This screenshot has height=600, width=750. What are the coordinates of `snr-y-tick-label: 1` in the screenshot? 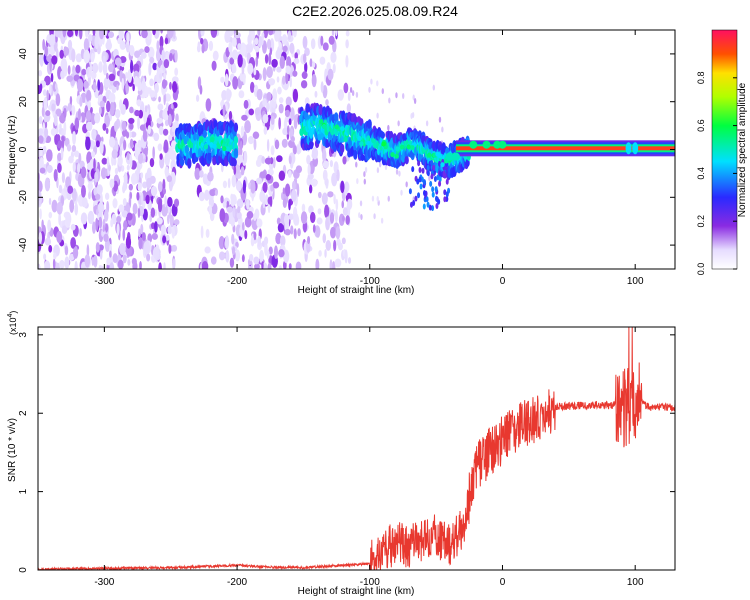 It's located at (23, 491).